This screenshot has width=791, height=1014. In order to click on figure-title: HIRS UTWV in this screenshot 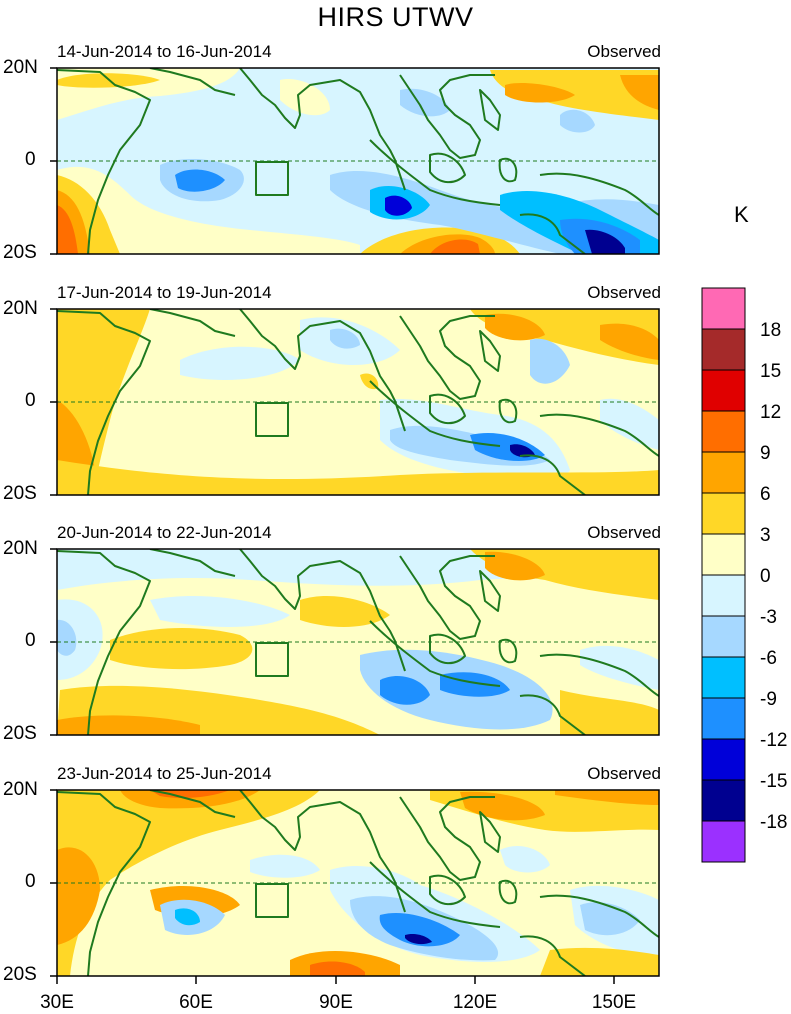, I will do `click(395, 17)`.